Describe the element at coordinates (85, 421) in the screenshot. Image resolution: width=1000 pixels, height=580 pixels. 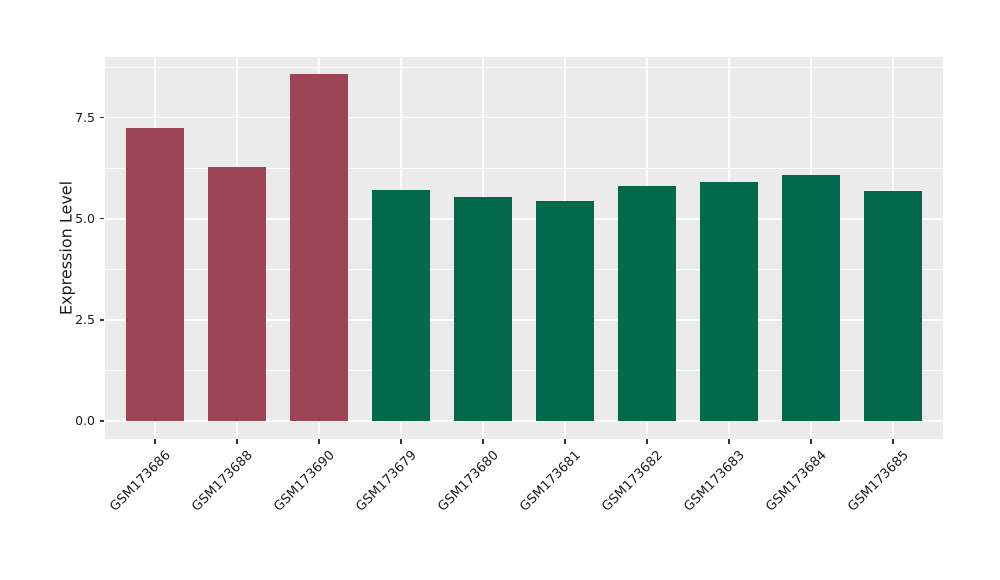
I see `y-tick-label: 0.0` at that location.